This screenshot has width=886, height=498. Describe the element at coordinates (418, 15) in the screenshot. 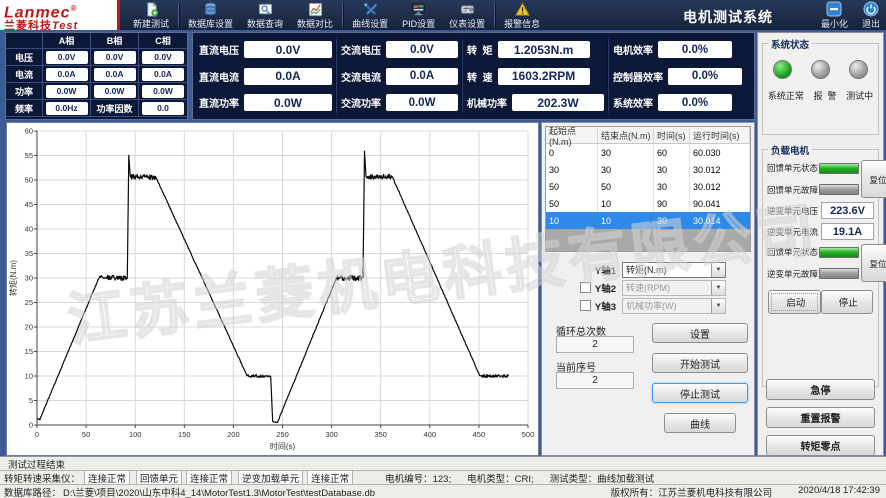

I see `toolbar-pid-settings: PID设置` at that location.